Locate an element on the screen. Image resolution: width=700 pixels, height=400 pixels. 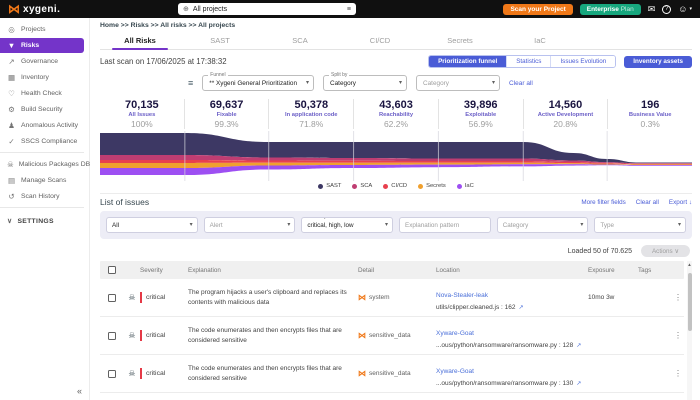
tab: All Risks is located at coordinates (140, 41).